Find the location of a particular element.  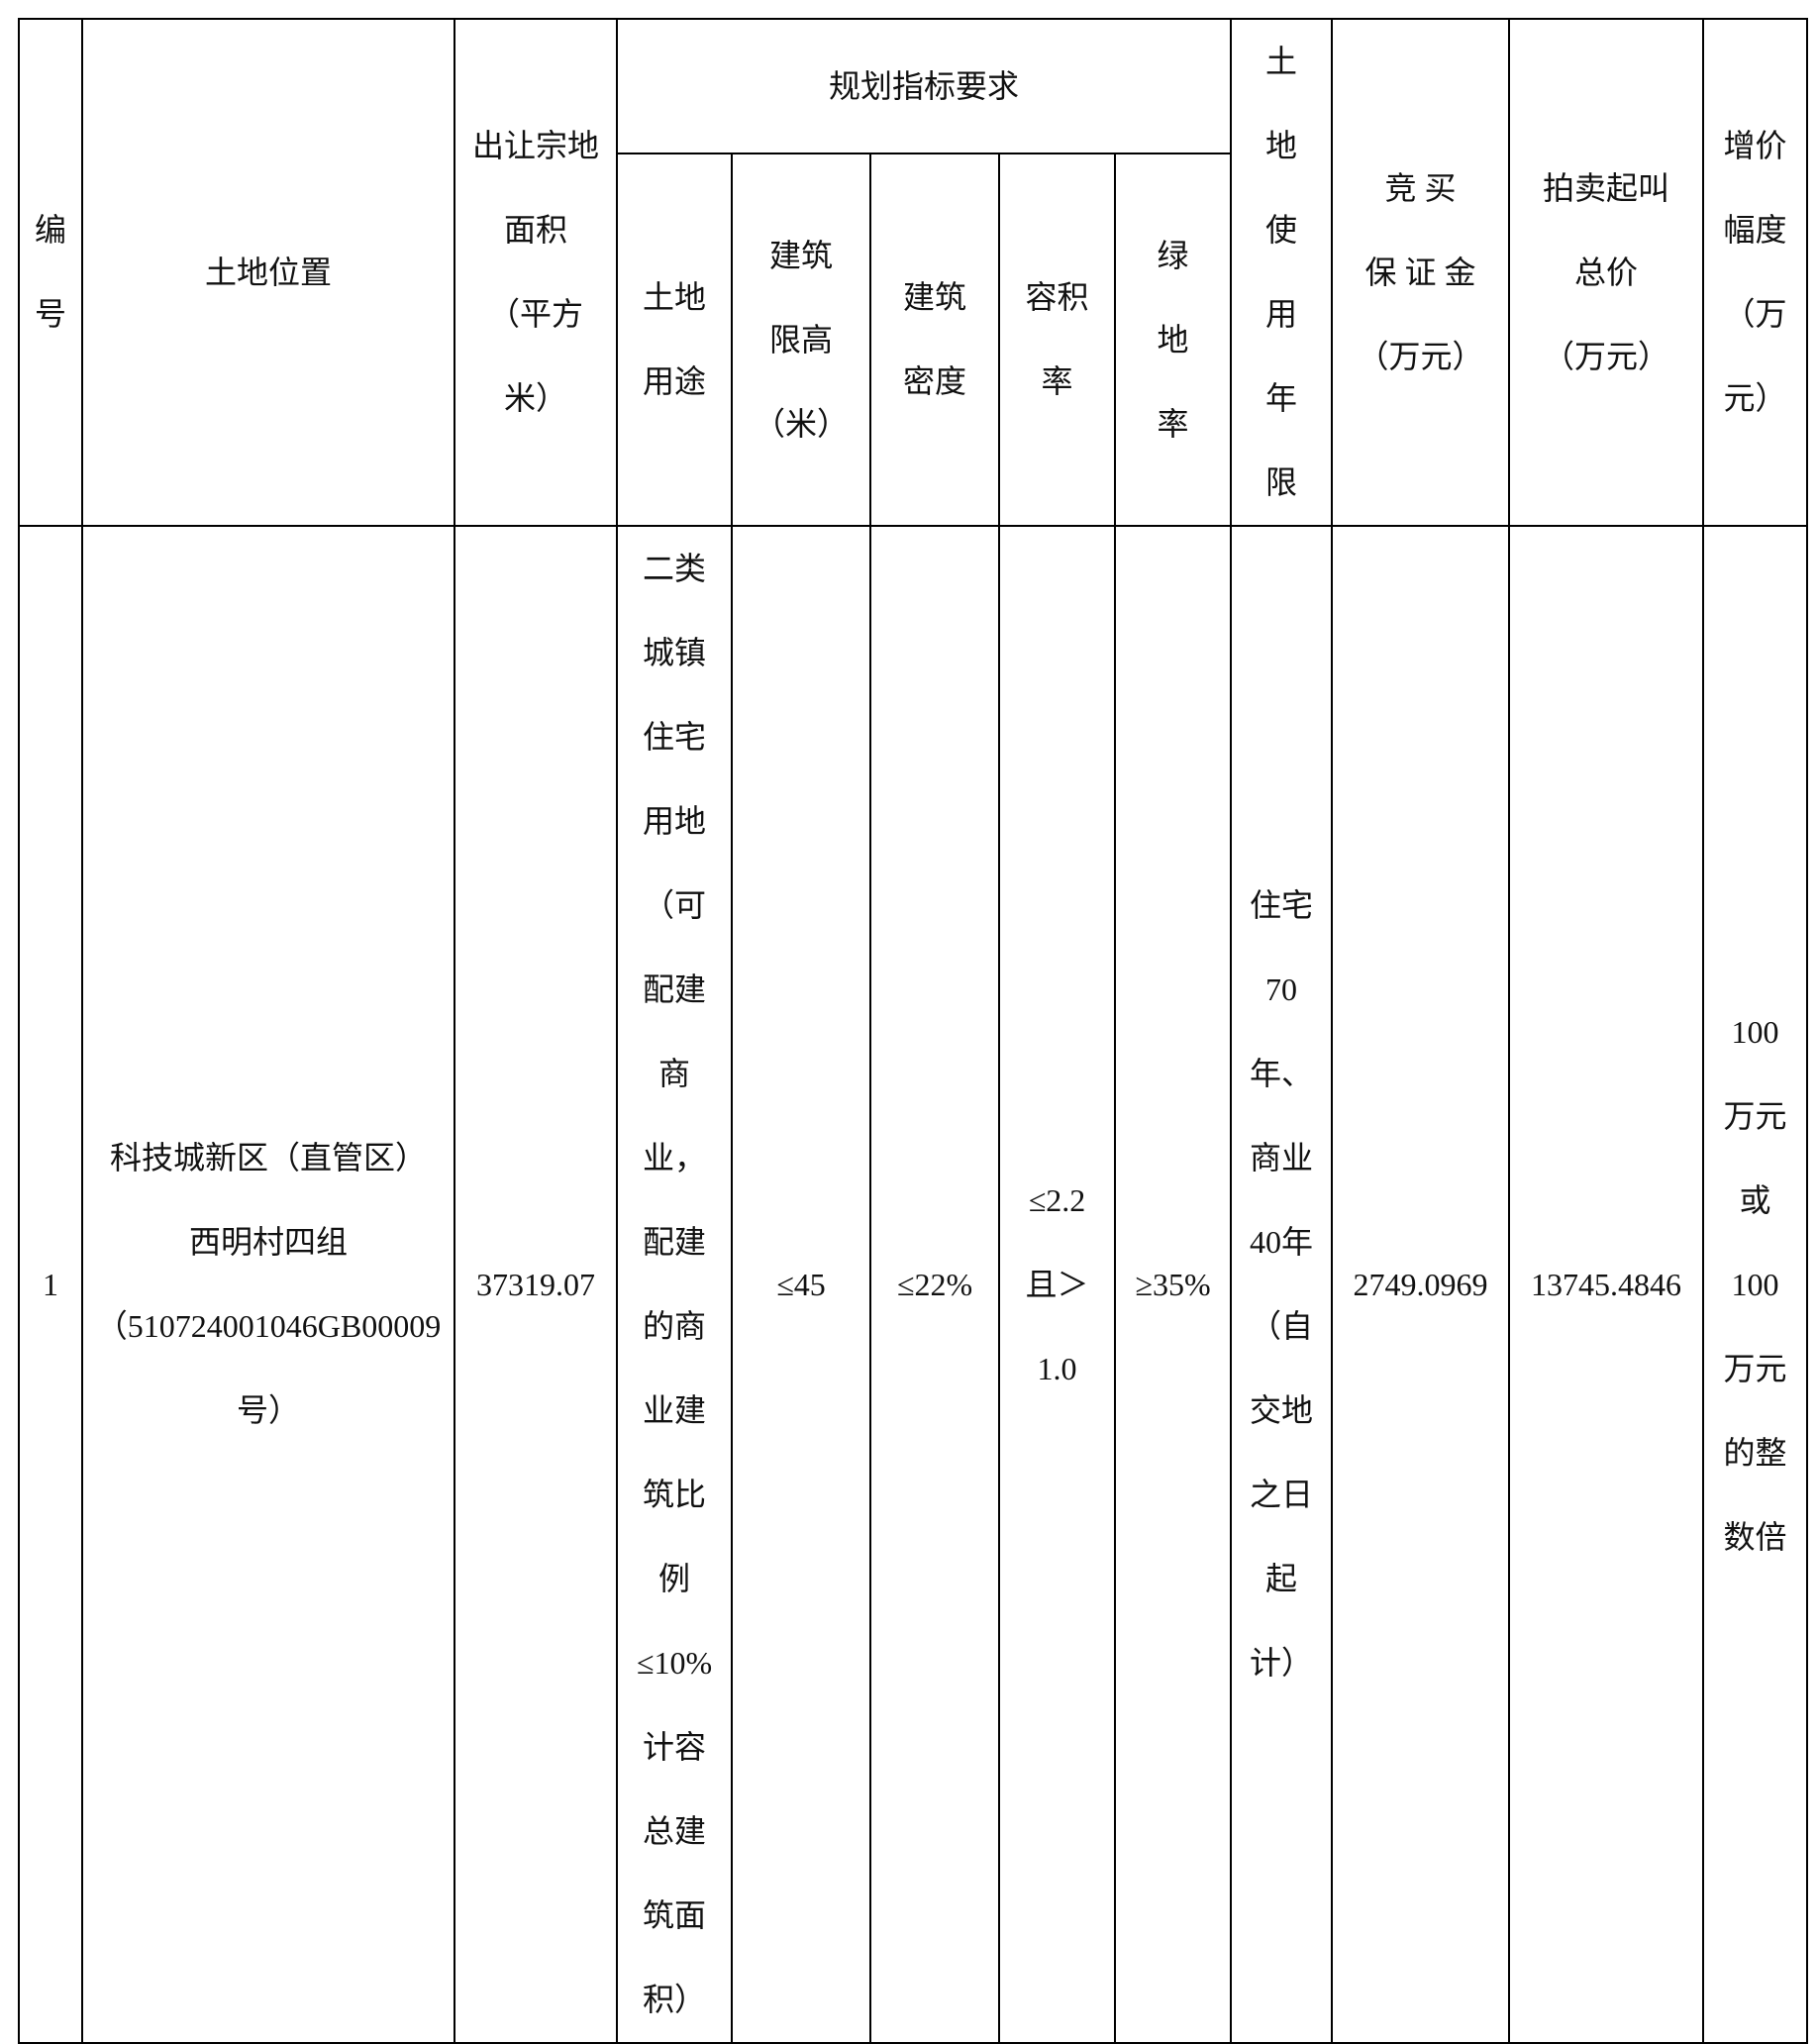

cell-density: ≤22% is located at coordinates (934, 1284).